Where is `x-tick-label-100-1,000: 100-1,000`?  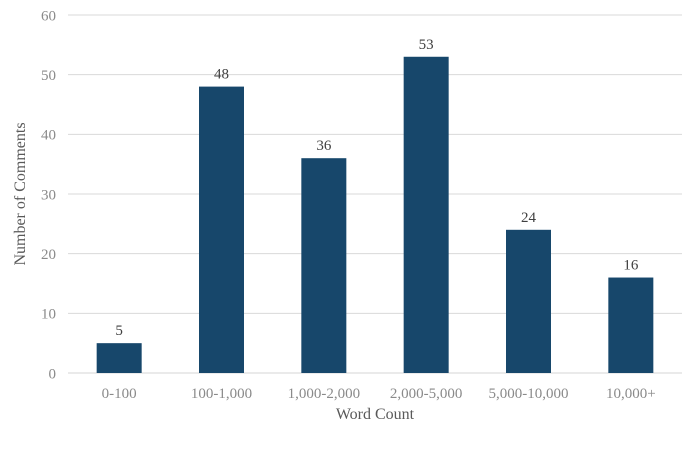 x-tick-label-100-1,000: 100-1,000 is located at coordinates (221, 394).